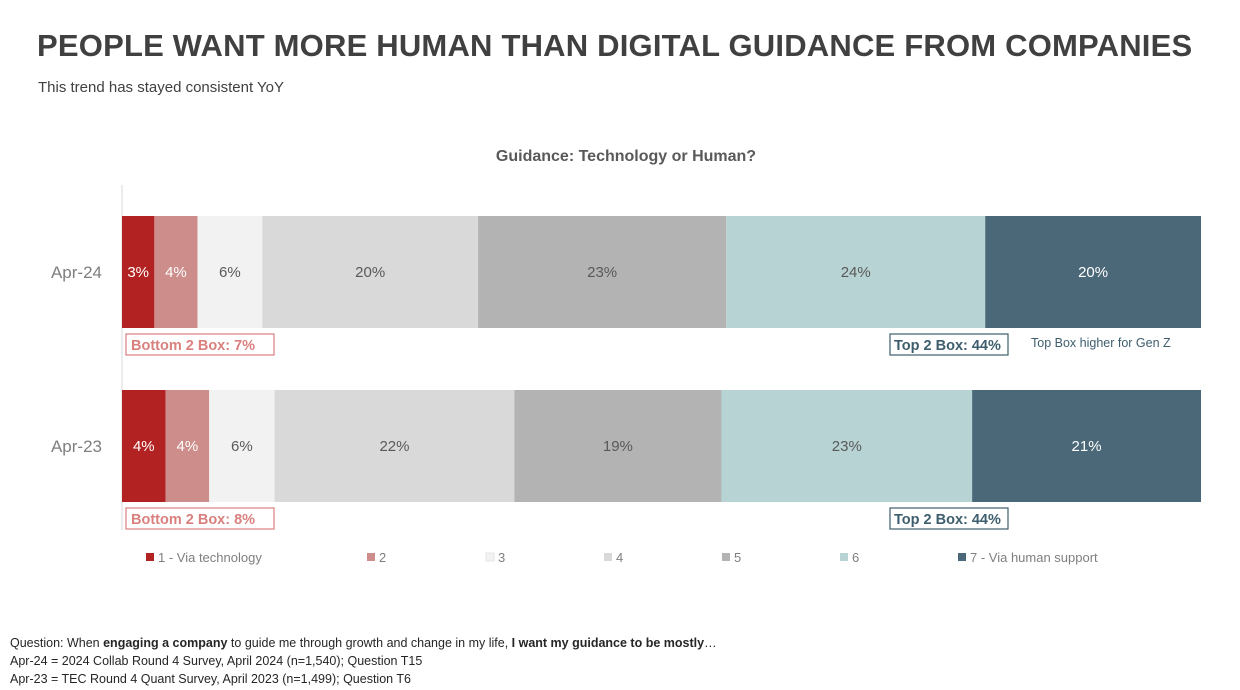  Describe the element at coordinates (76, 272) in the screenshot. I see `category-label-apr-24: Apr-24` at that location.